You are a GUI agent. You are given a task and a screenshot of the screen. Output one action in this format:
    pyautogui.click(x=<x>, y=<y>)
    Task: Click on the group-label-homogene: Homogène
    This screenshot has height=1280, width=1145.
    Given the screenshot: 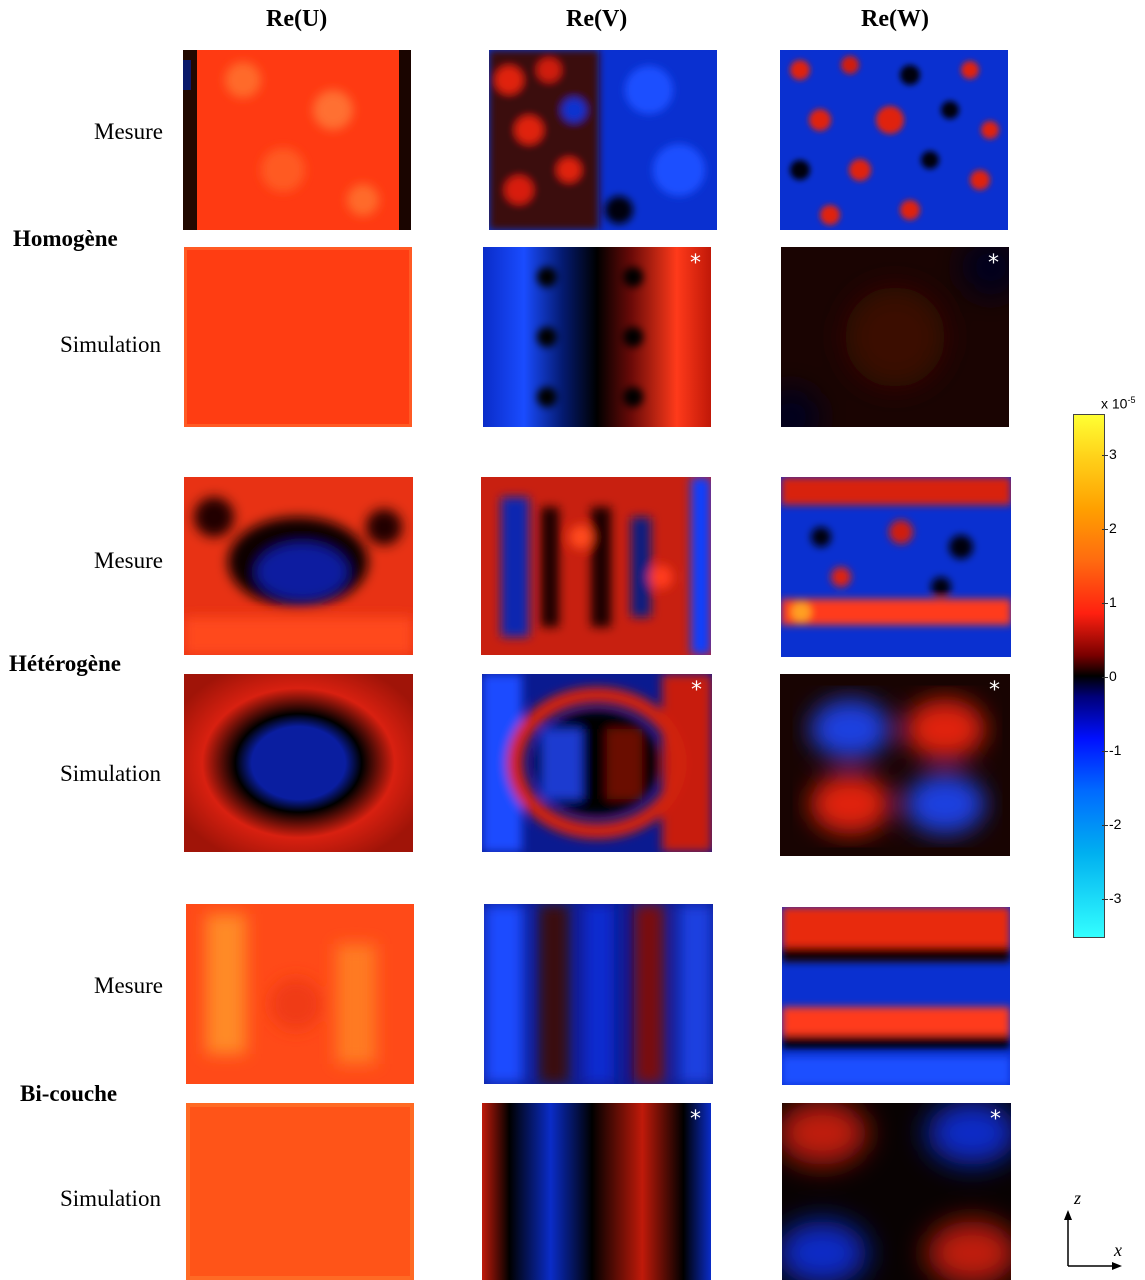 What is the action you would take?
    pyautogui.click(x=65, y=238)
    